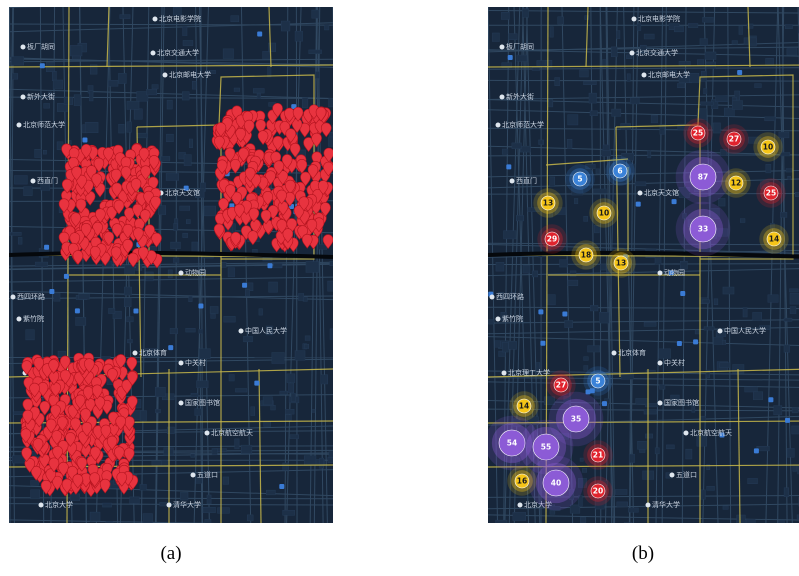 This screenshot has height=576, width=799. I want to click on cluster-count: 27, so click(734, 139).